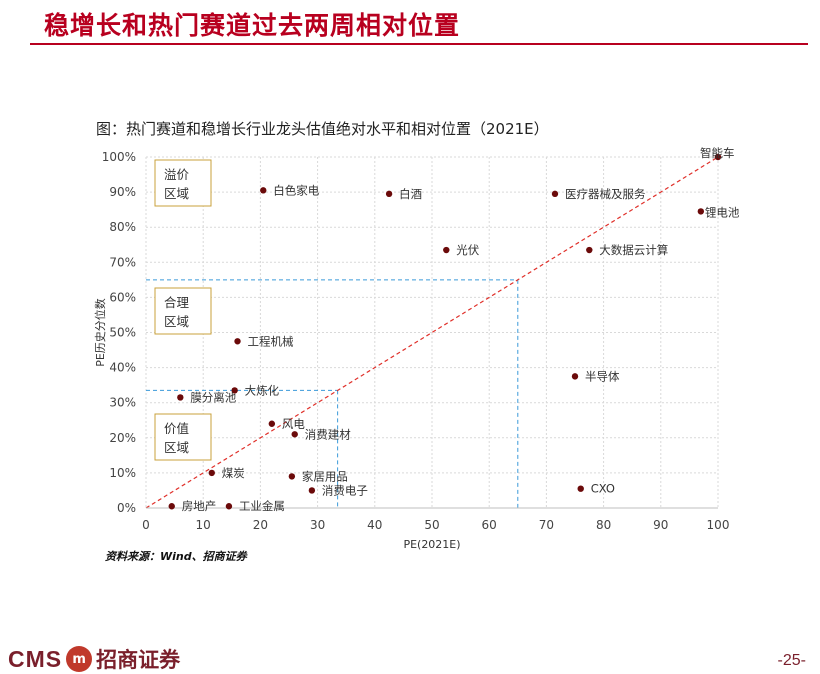 Image resolution: width=820 pixels, height=674 pixels. I want to click on logo-text: CMS, so click(35, 658).